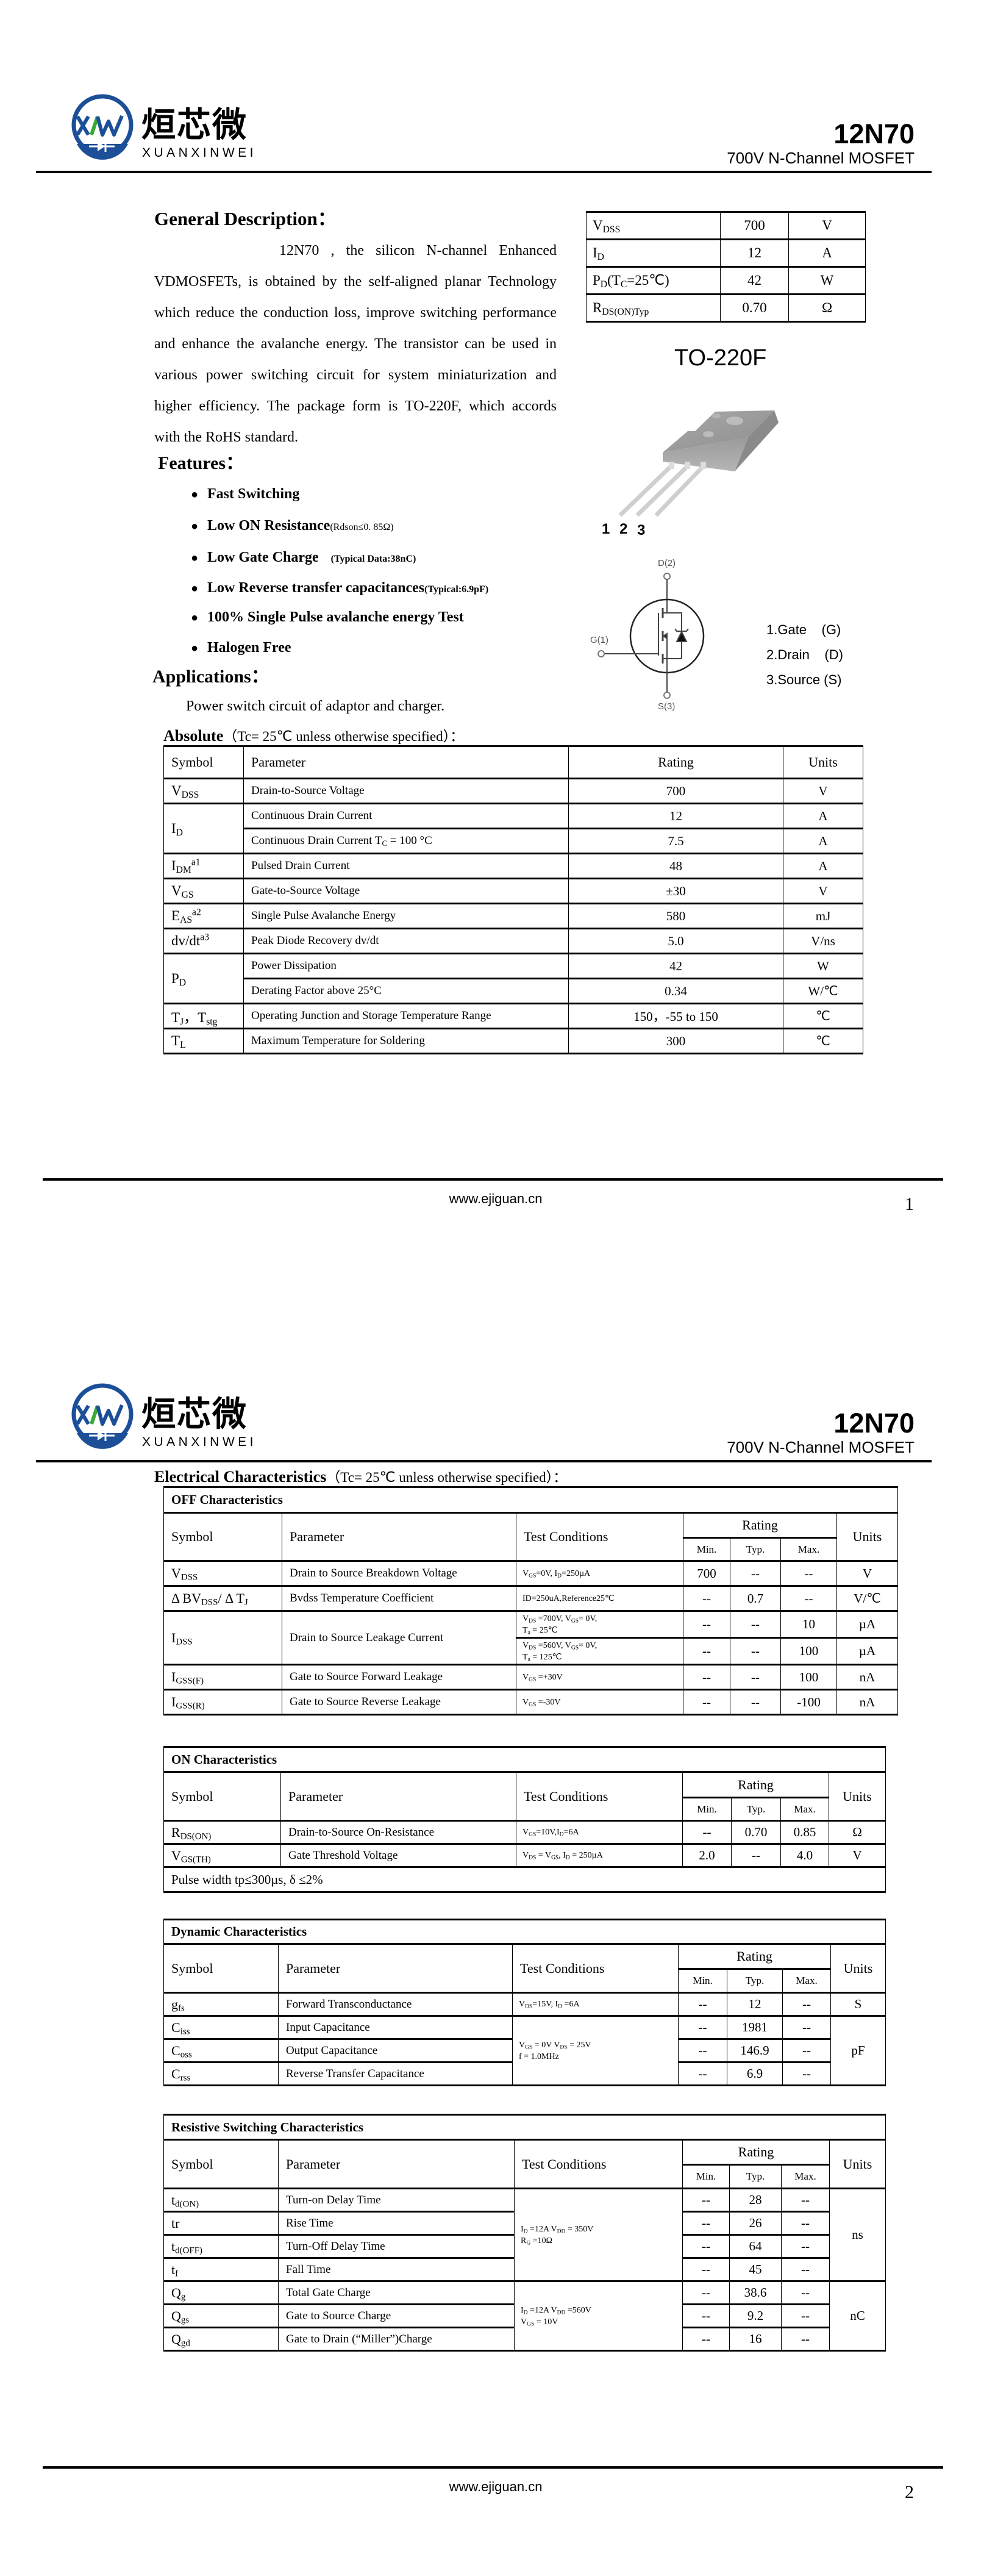  What do you see at coordinates (874, 1424) in the screenshot?
I see `part-number: 12N70` at bounding box center [874, 1424].